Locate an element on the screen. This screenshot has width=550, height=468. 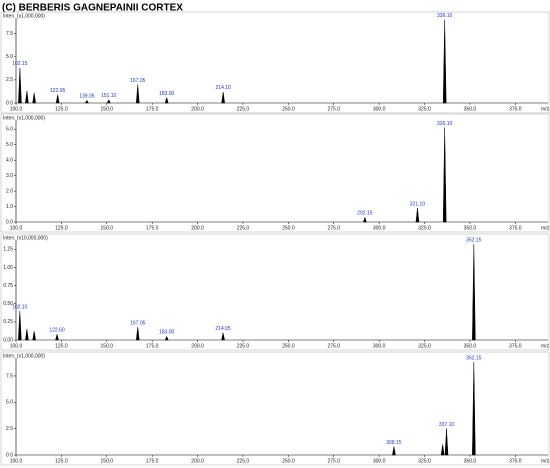
y-tick-label: 6.0 is located at coordinates (9, 130).